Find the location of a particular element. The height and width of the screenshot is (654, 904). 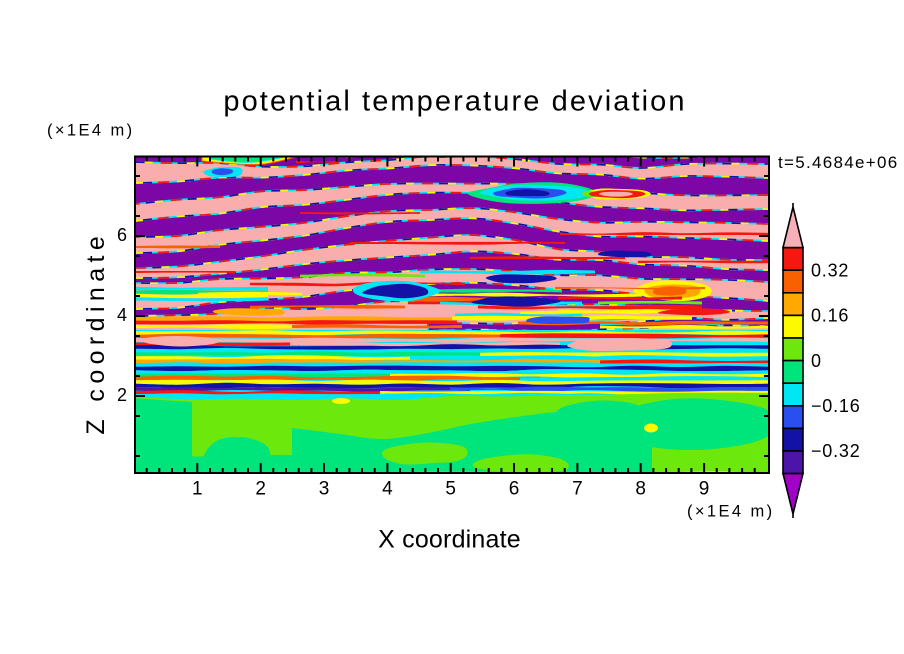

svg-text: −0.32 is located at coordinates (836, 451).